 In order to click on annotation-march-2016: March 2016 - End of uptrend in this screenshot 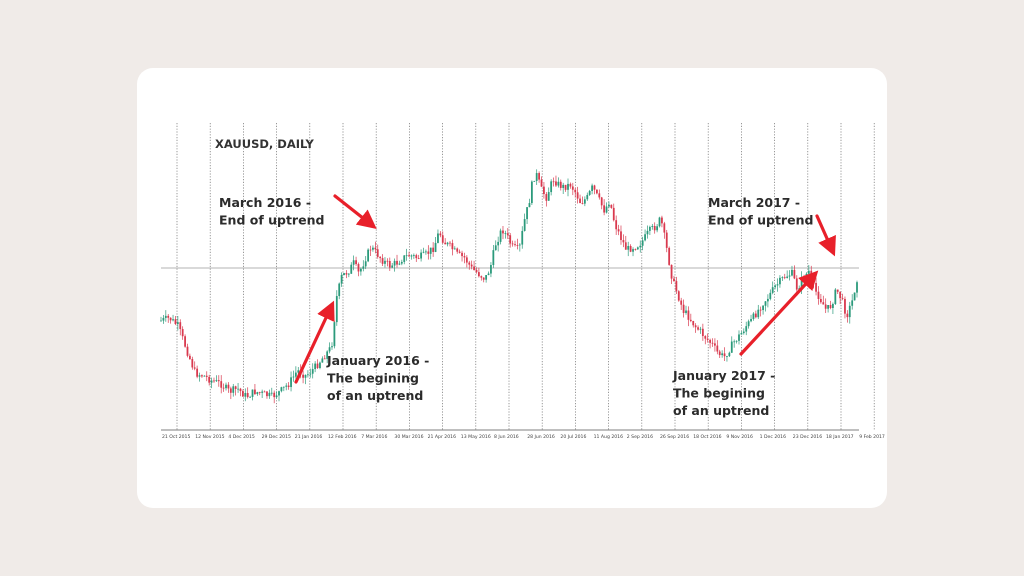, I will do `click(271, 211)`.